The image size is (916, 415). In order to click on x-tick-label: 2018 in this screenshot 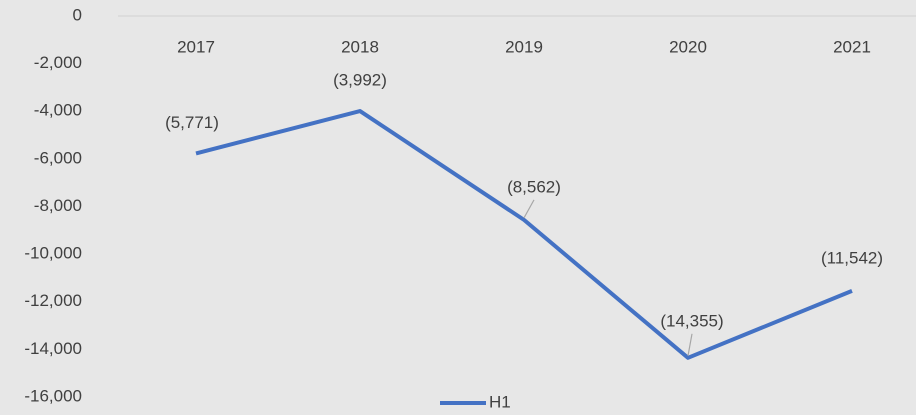, I will do `click(360, 46)`.